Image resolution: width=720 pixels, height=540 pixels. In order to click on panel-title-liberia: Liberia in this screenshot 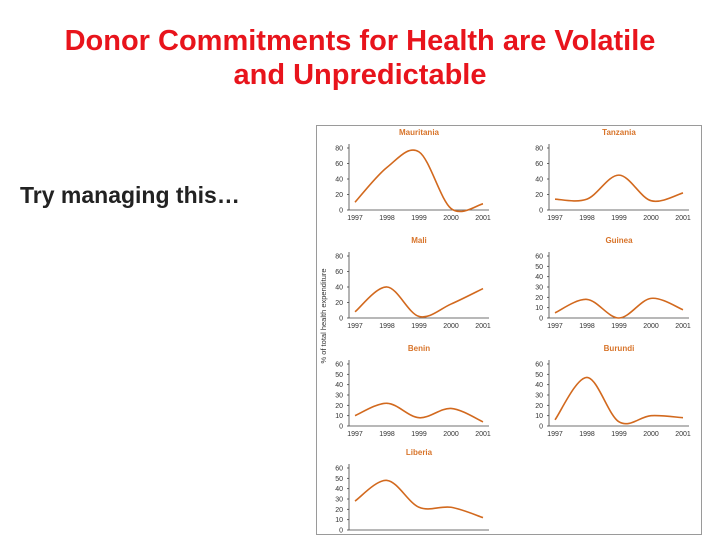, I will do `click(419, 452)`.